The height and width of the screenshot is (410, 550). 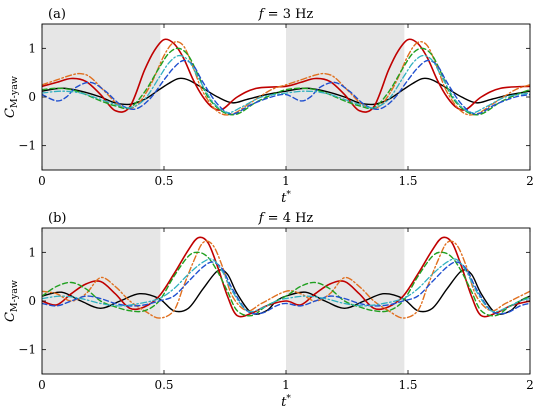 I want to click on panel-label: (b), so click(x=57, y=218).